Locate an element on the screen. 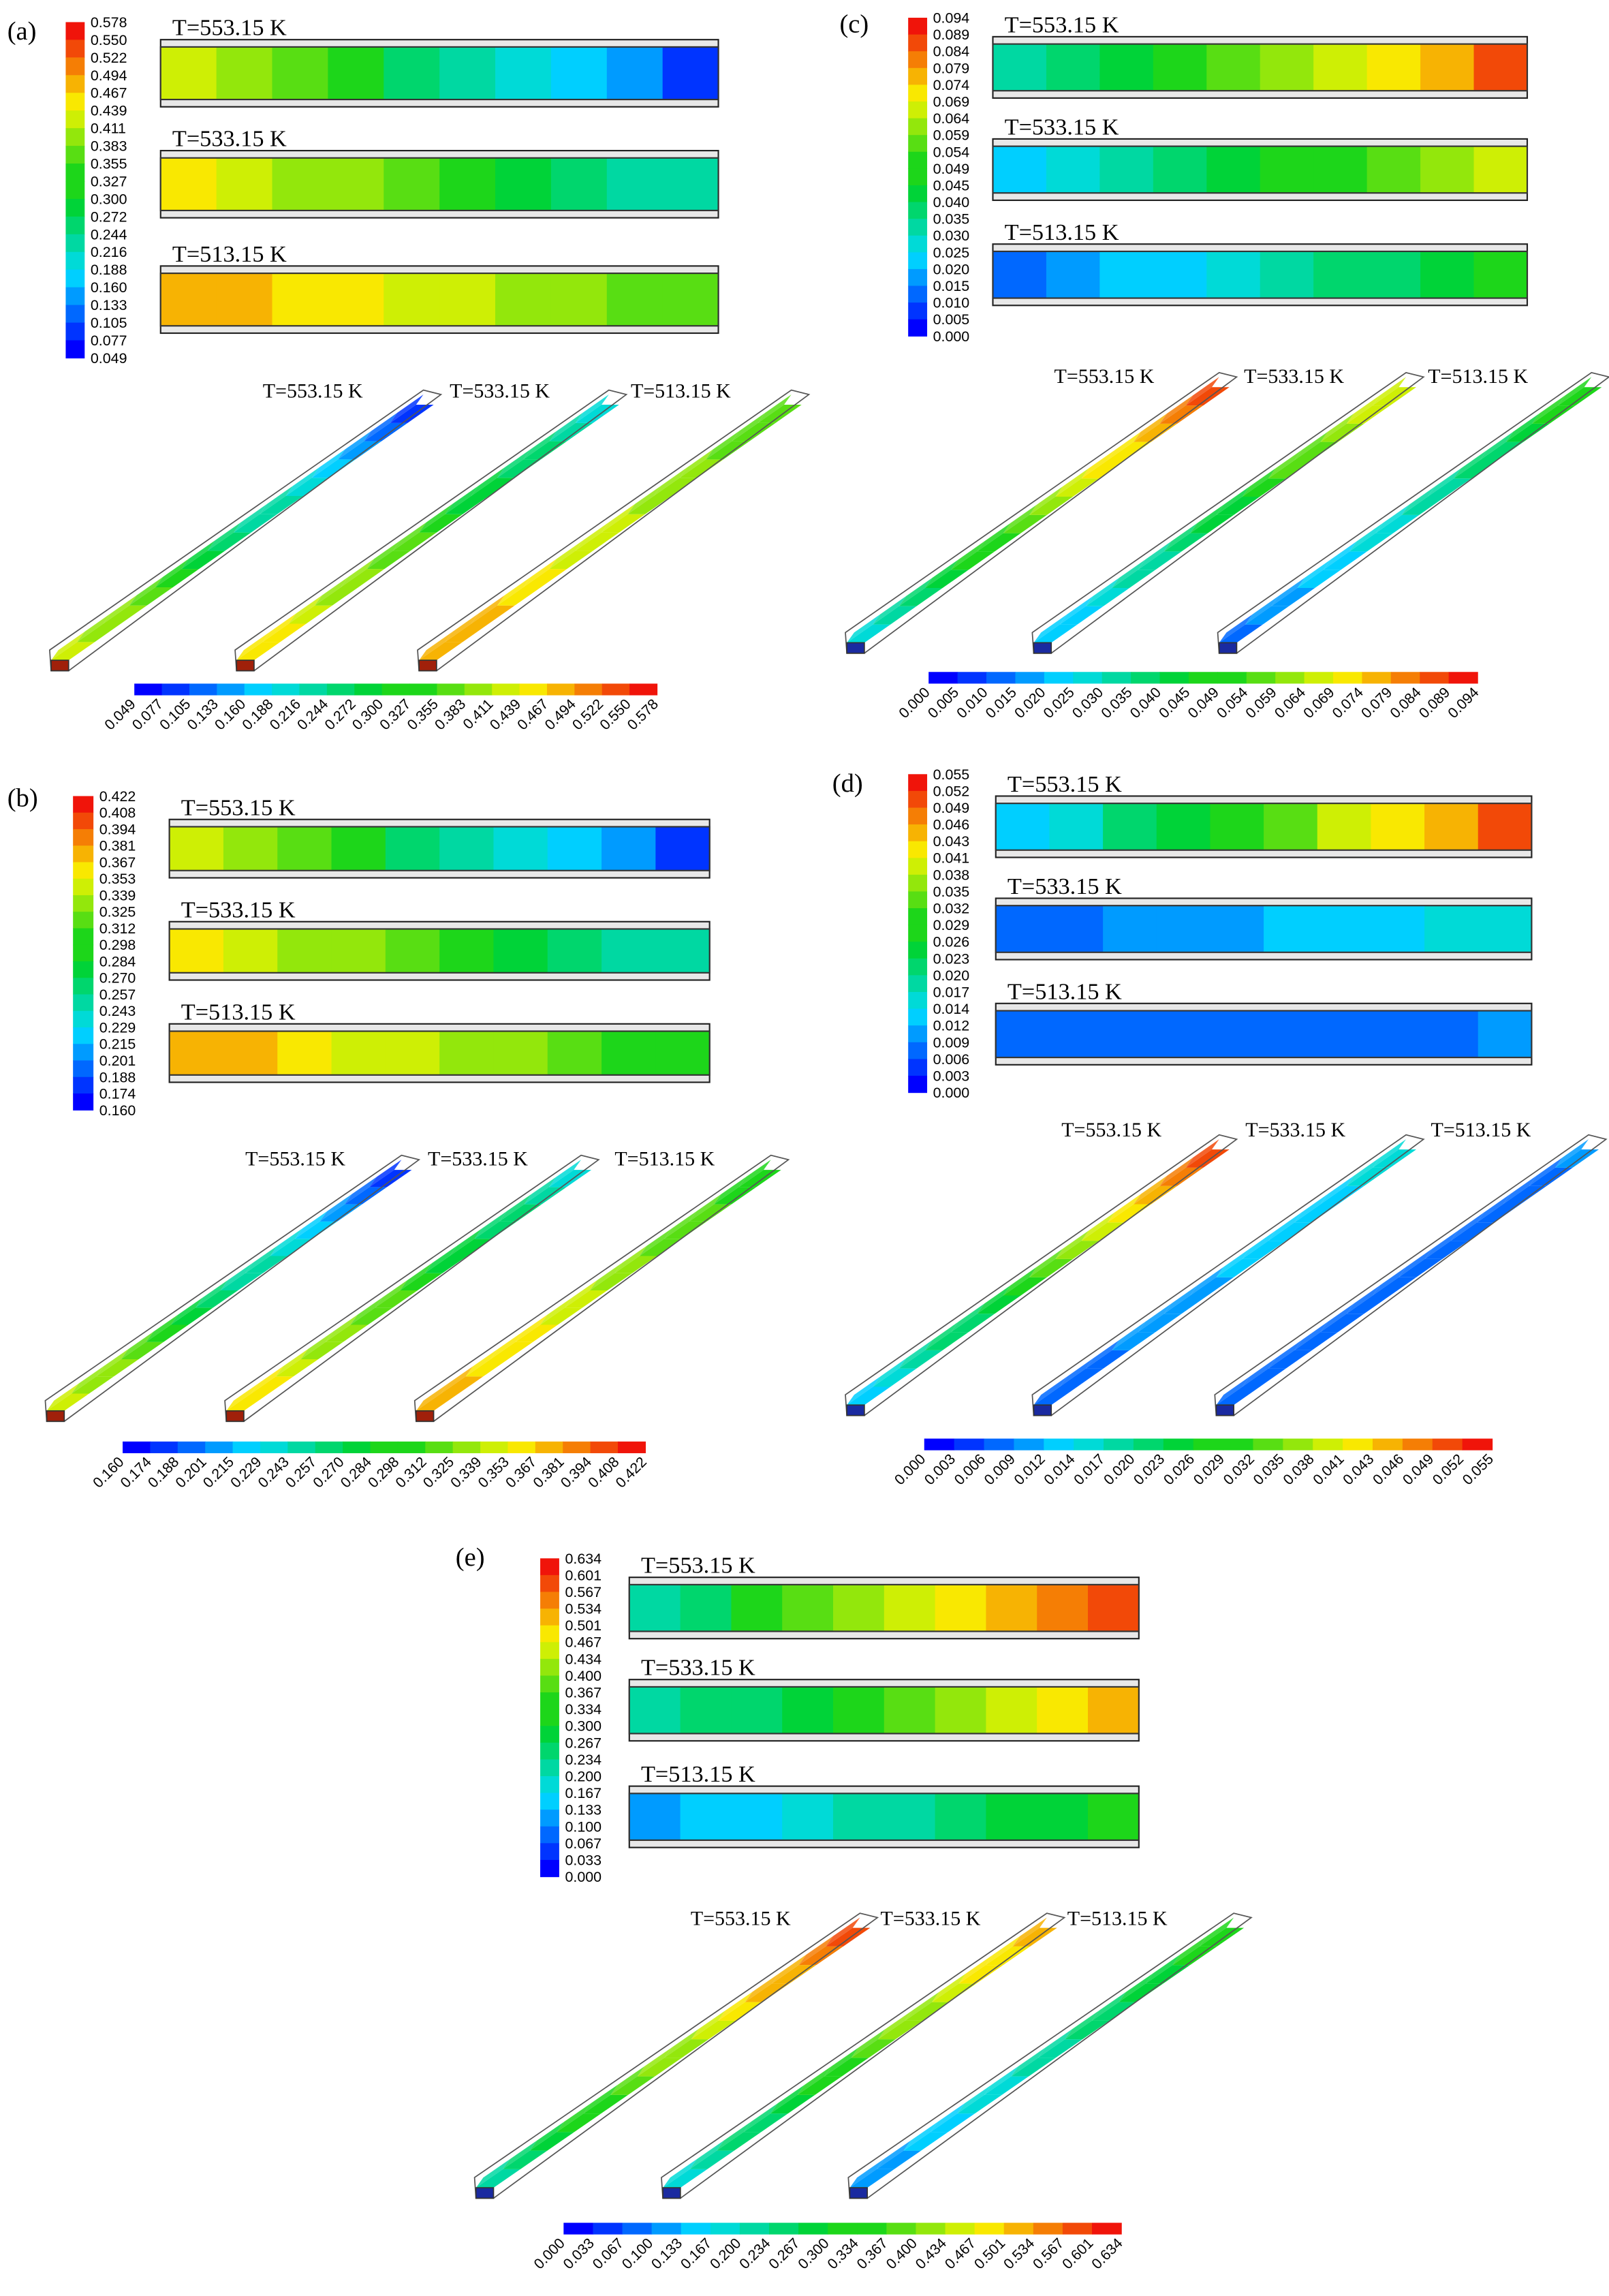  hcolorbar-tick-label: 0.003 is located at coordinates (939, 1469).